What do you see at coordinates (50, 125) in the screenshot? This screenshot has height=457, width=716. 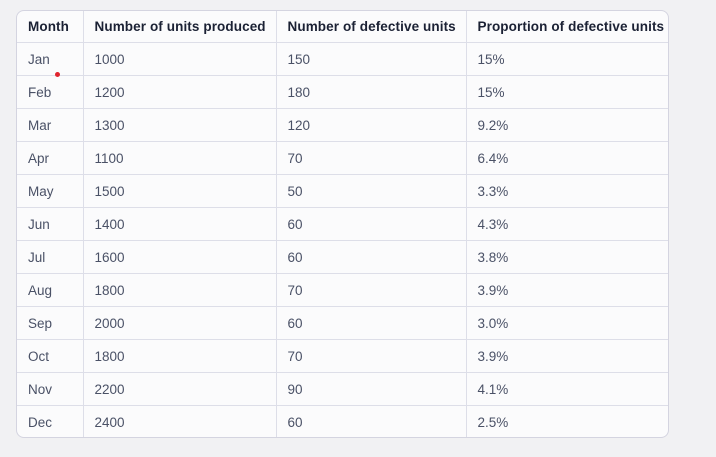 I see `cell-month: Mar` at bounding box center [50, 125].